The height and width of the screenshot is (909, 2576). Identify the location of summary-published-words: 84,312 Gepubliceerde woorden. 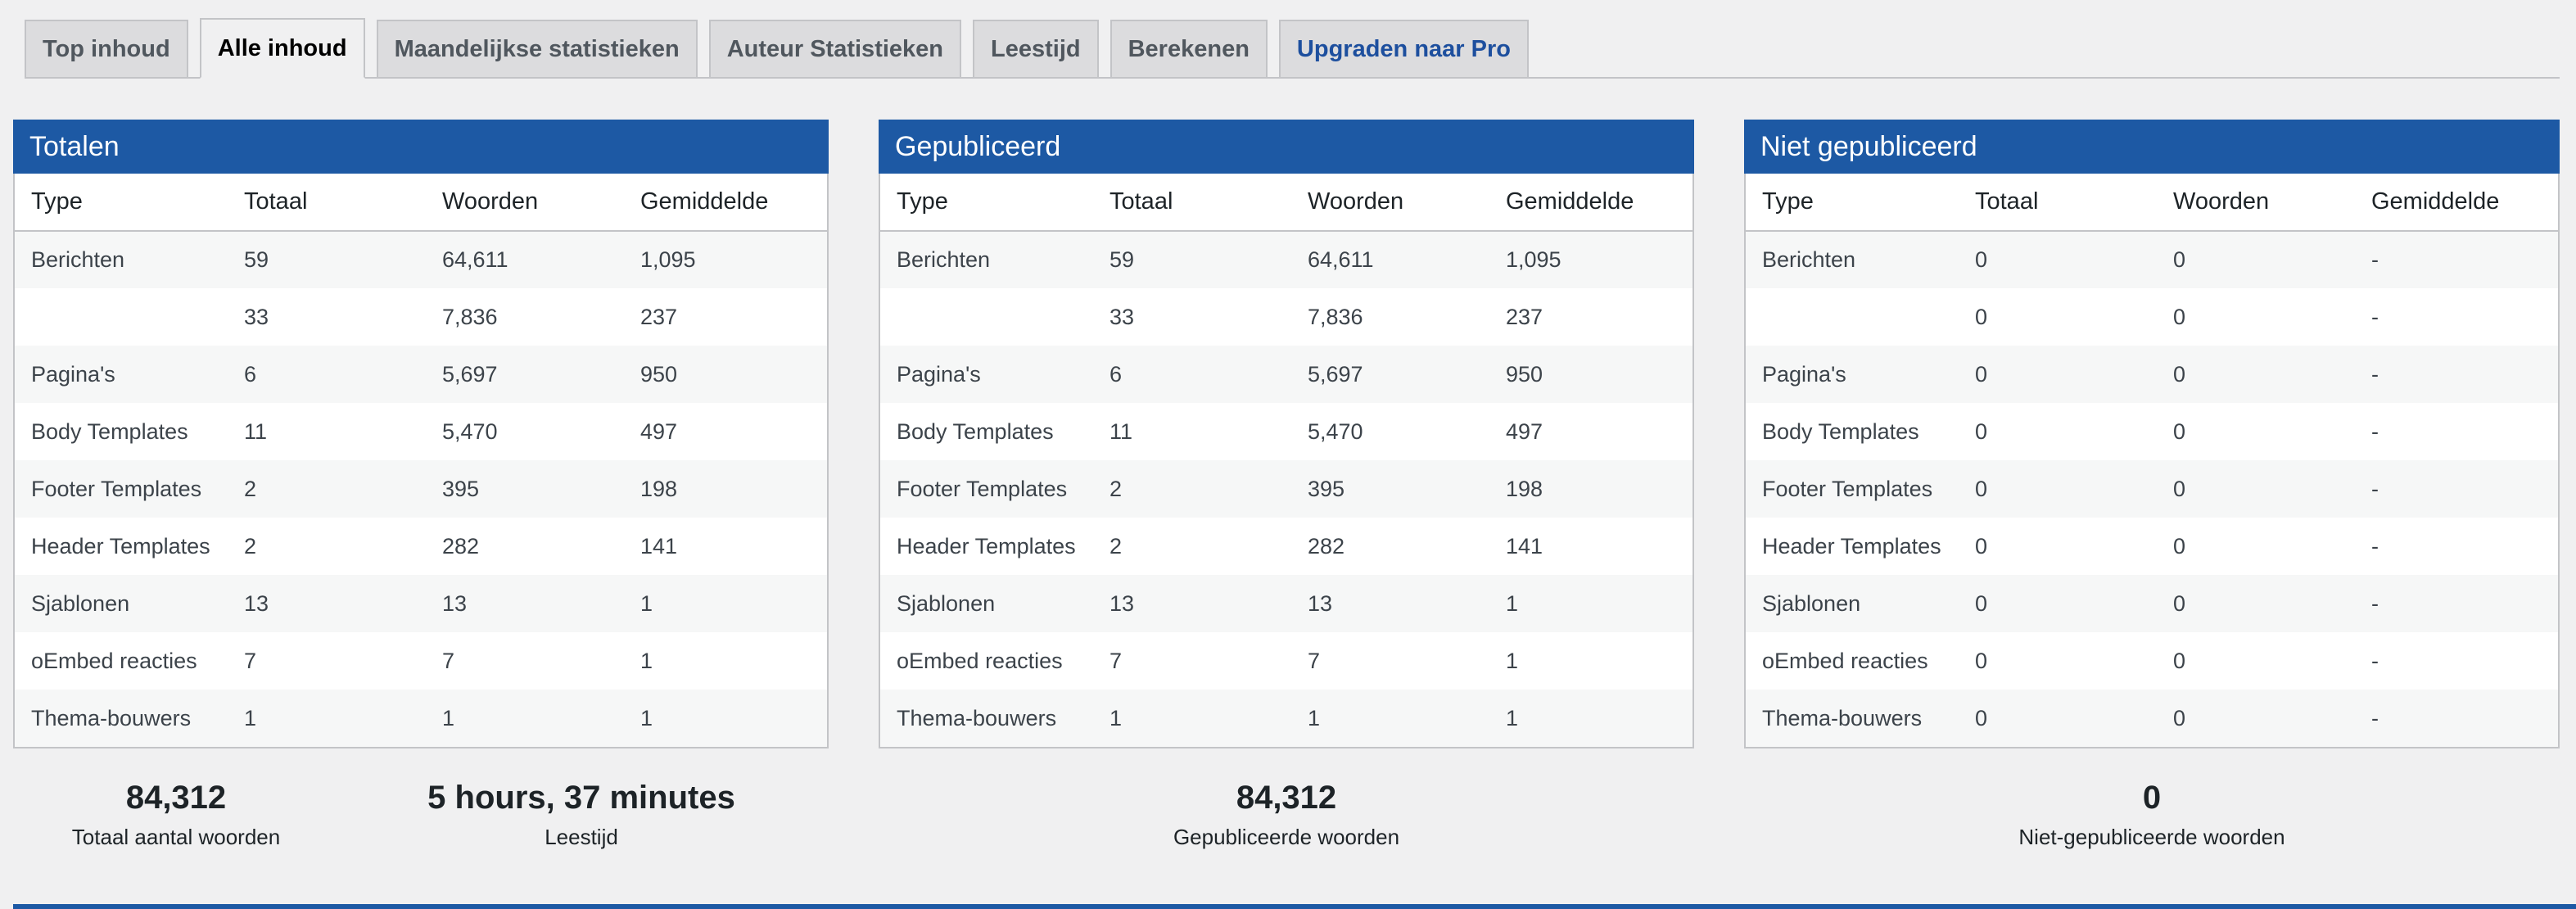
(1286, 814).